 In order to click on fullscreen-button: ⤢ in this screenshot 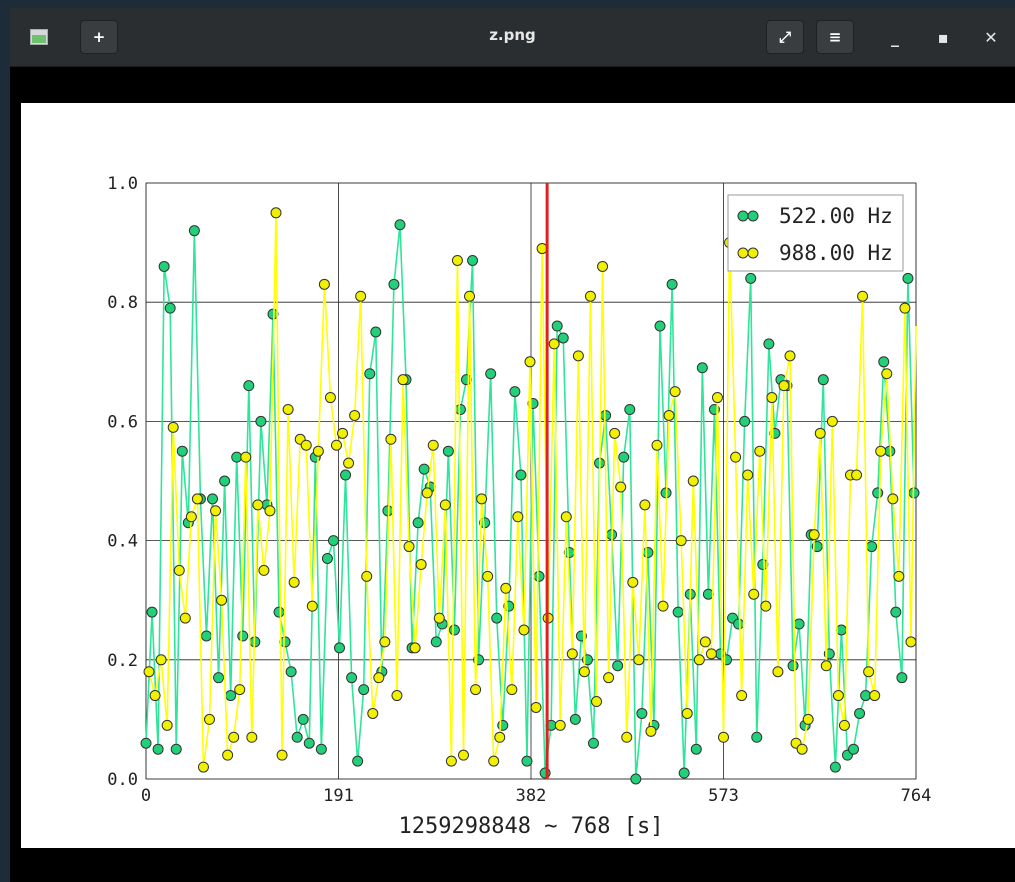, I will do `click(785, 37)`.